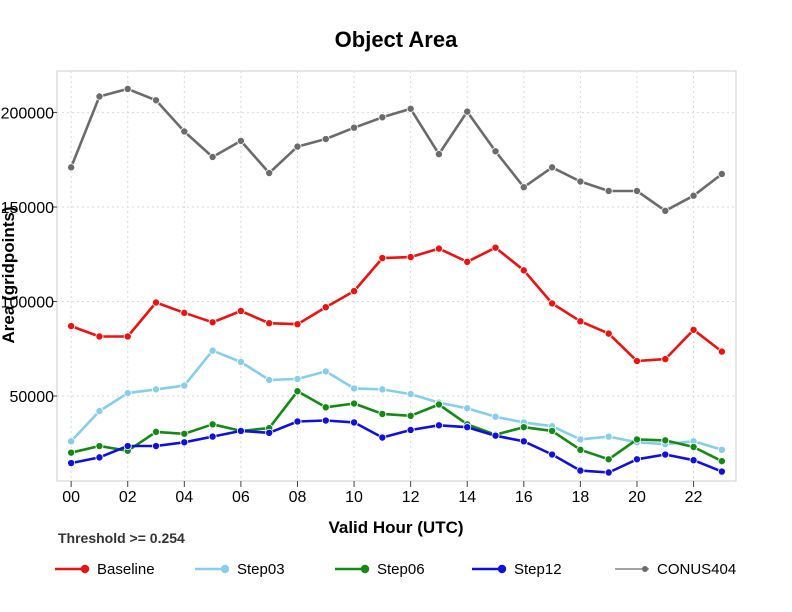  I want to click on x-axis-ticks: 00 02 04 06 08 10 12 14 16 18 20 22, so click(382, 493).